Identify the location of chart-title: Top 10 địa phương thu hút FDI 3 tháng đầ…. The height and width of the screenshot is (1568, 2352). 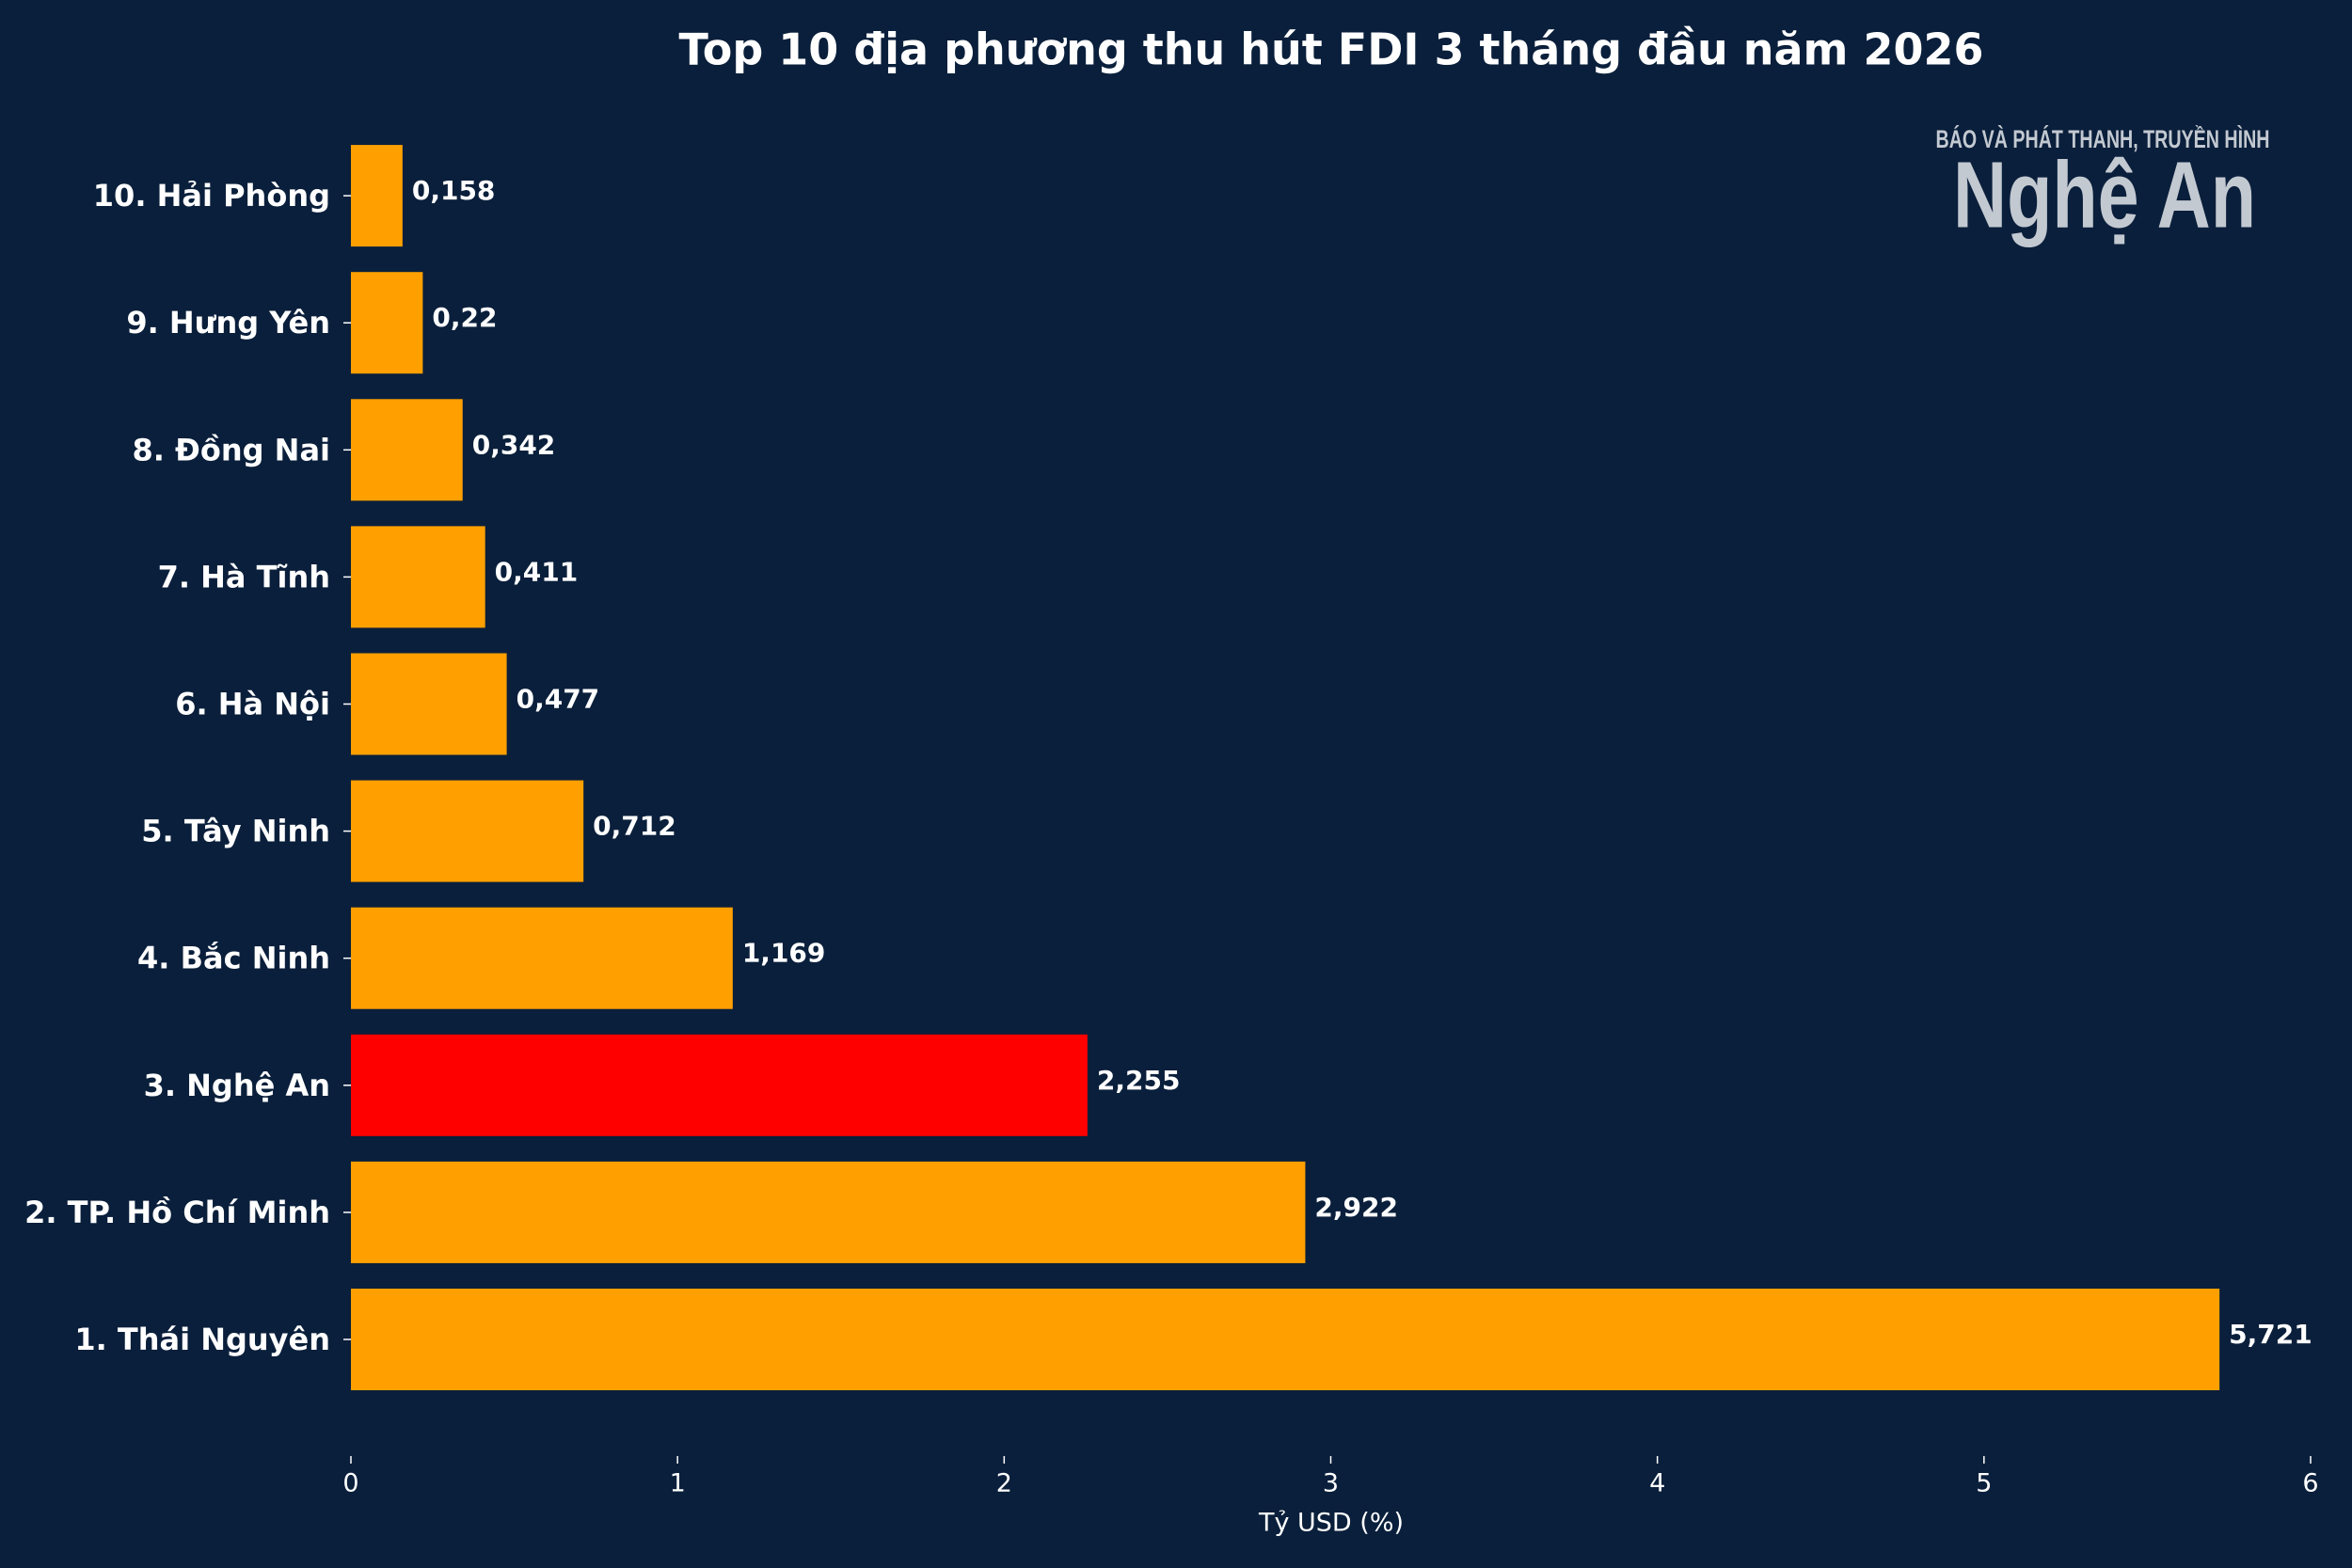
(1330, 49).